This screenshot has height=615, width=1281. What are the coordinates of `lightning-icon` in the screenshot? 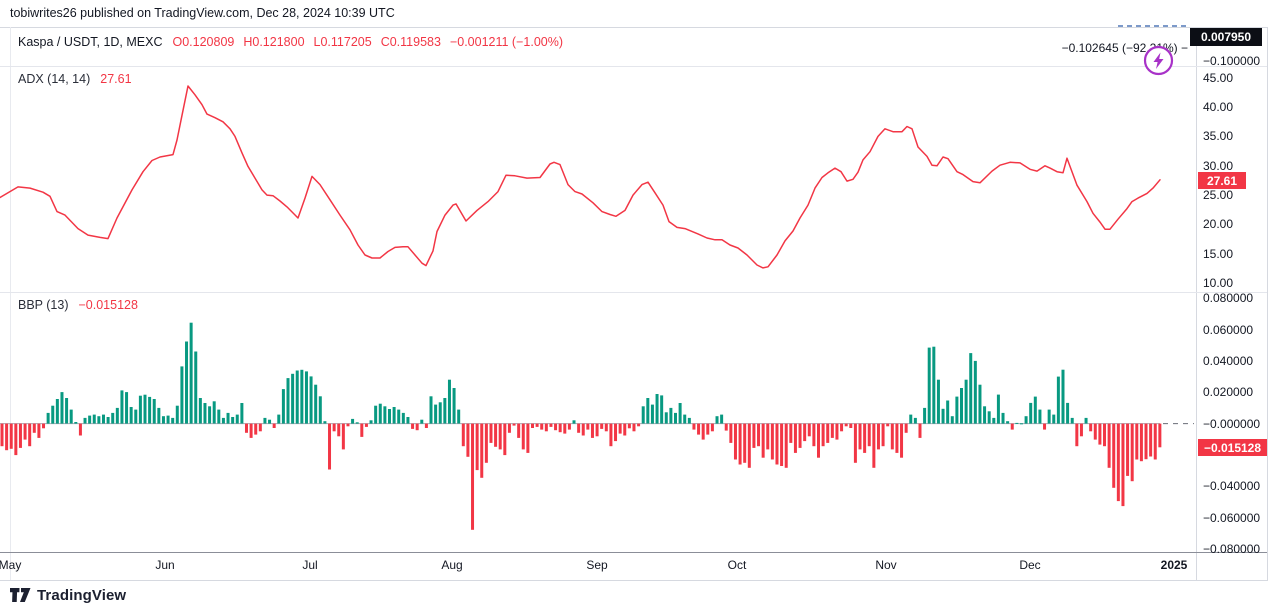 It's located at (1158, 60).